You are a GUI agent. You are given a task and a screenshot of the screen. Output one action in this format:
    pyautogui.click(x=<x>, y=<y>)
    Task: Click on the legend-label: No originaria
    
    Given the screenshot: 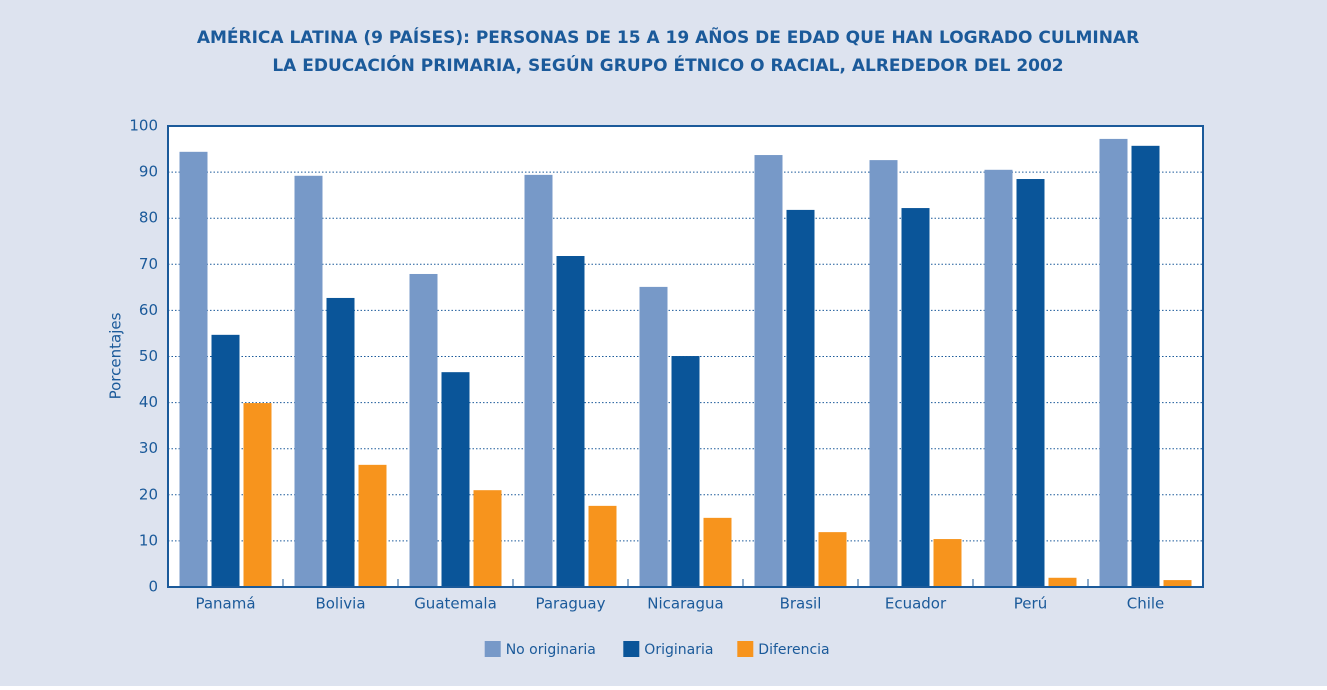 What is the action you would take?
    pyautogui.click(x=551, y=650)
    